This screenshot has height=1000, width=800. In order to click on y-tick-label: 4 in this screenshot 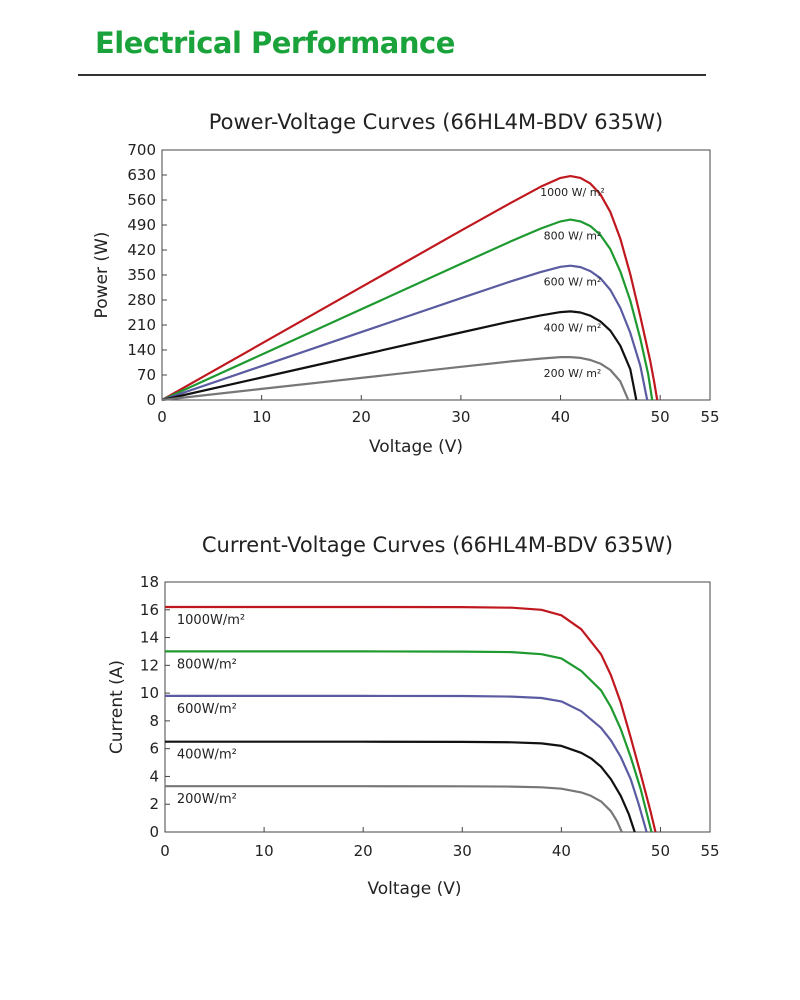, I will do `click(154, 776)`.